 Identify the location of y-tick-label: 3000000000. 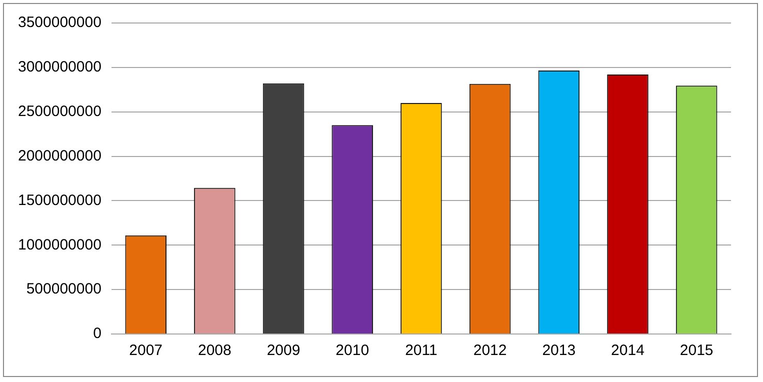
(60, 67).